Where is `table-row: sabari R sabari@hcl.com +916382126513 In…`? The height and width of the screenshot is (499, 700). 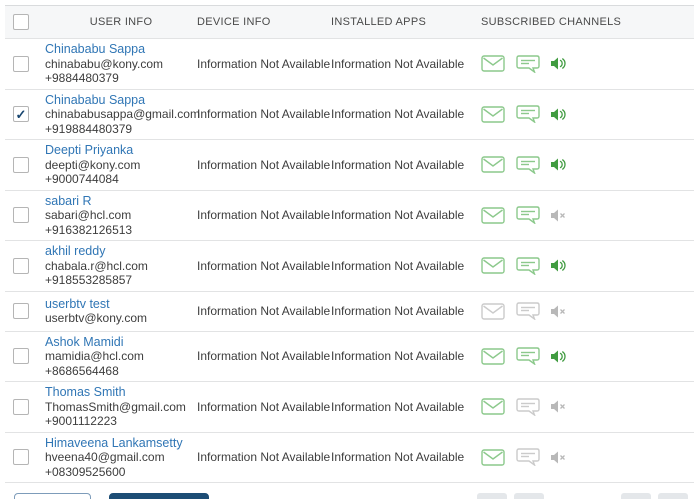 table-row: sabari R sabari@hcl.com +916382126513 In… is located at coordinates (349, 216).